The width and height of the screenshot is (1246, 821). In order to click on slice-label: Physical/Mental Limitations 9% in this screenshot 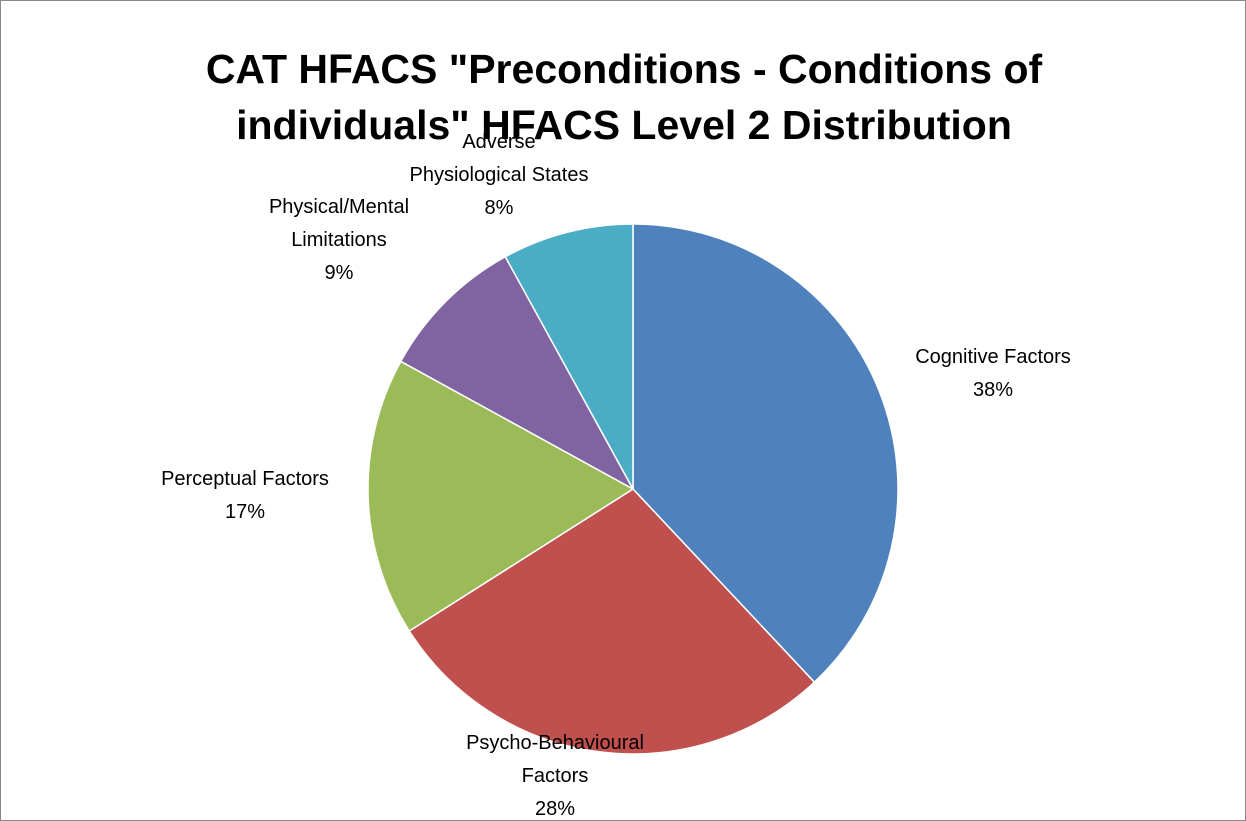, I will do `click(339, 240)`.